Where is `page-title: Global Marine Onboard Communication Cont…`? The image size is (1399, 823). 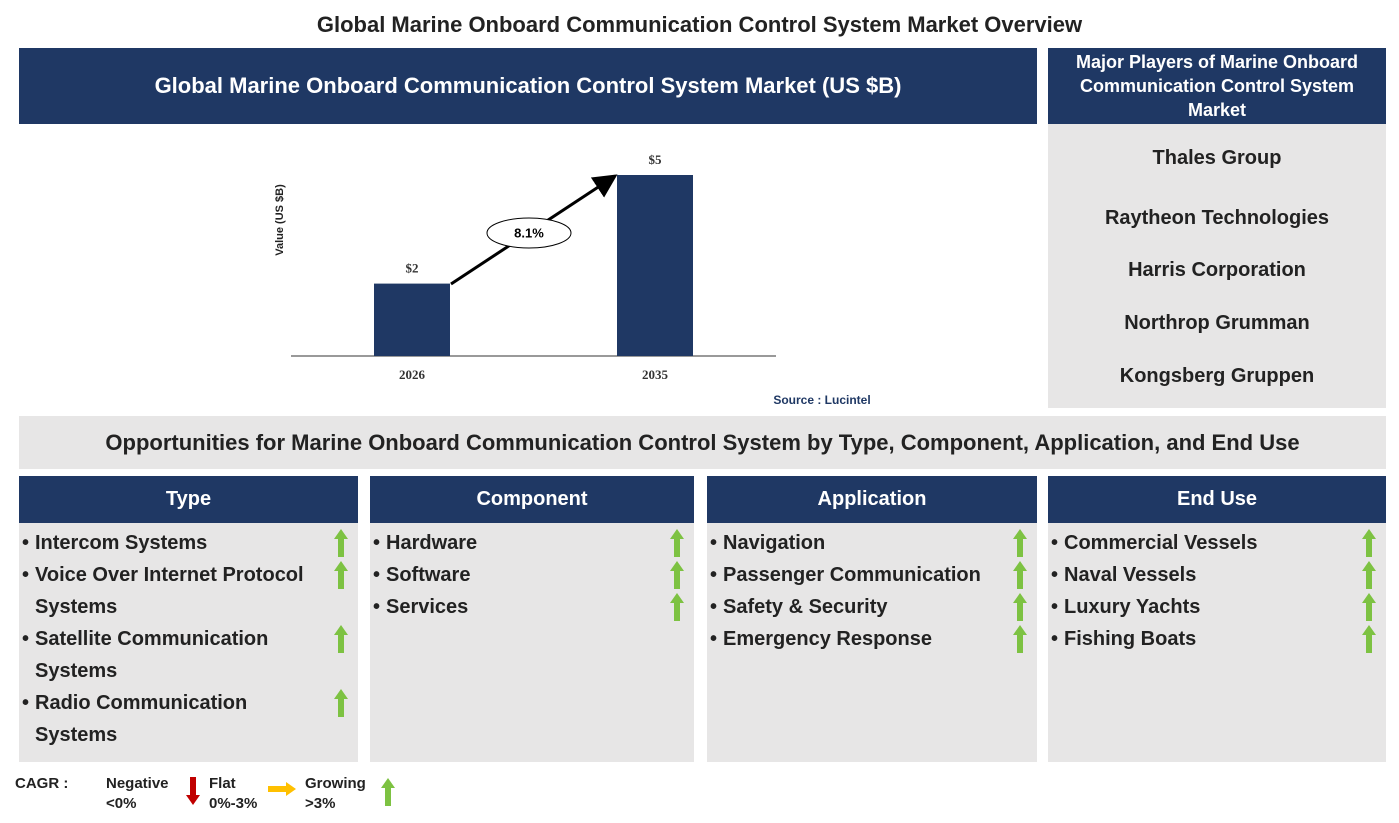
page-title: Global Marine Onboard Communication Cont… is located at coordinates (699, 24).